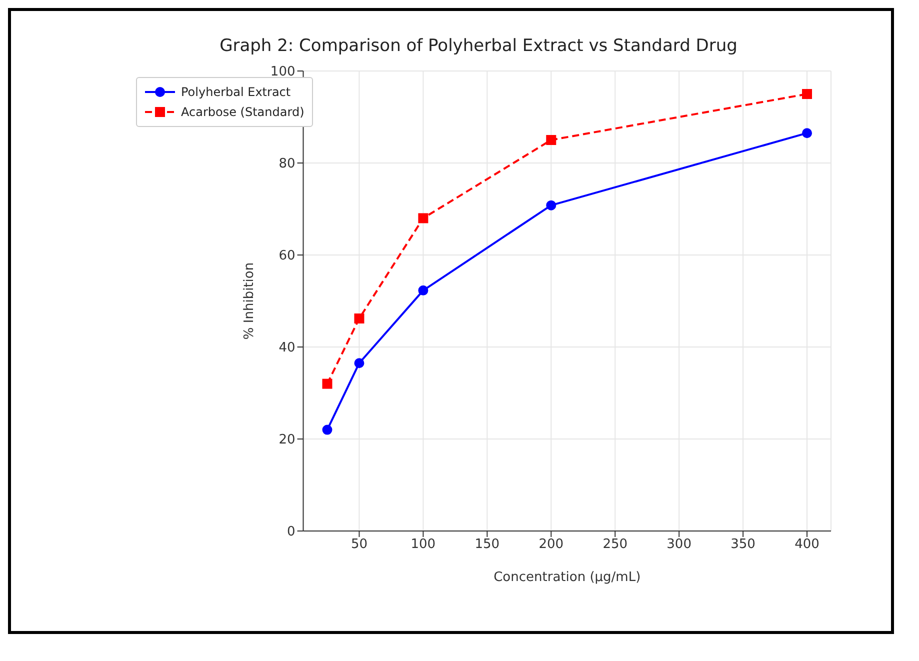  What do you see at coordinates (359, 544) in the screenshot?
I see `x-tick-label: 50` at bounding box center [359, 544].